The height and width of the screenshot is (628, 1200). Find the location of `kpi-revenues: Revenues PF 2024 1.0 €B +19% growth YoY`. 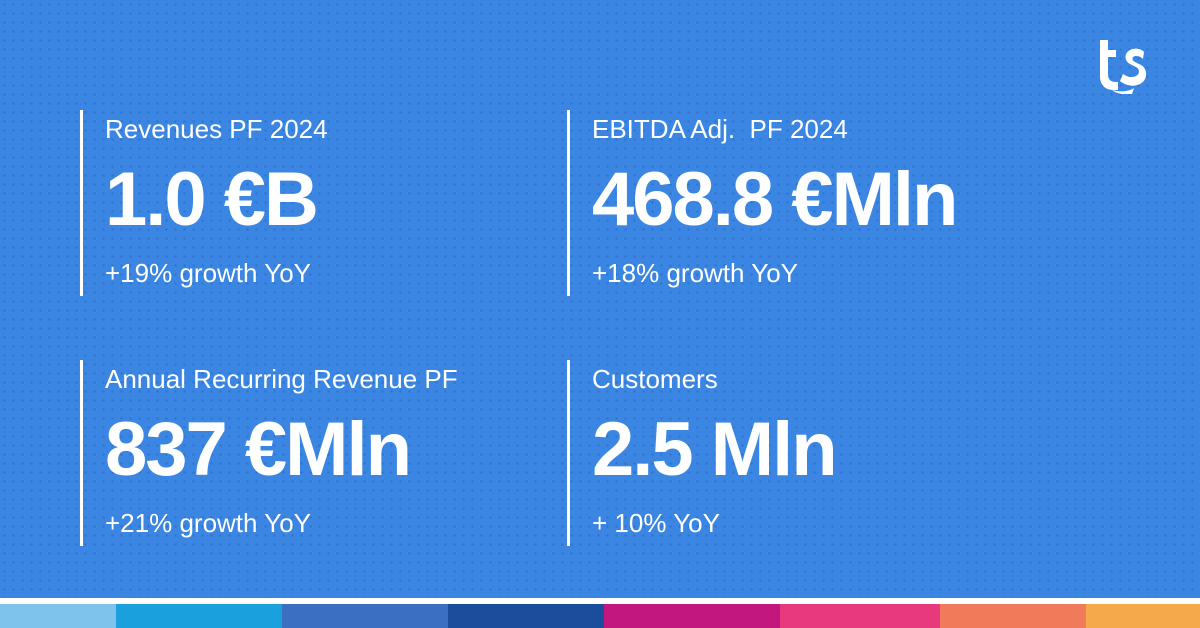

kpi-revenues: Revenues PF 2024 1.0 €B +19% growth YoY is located at coordinates (310, 203).